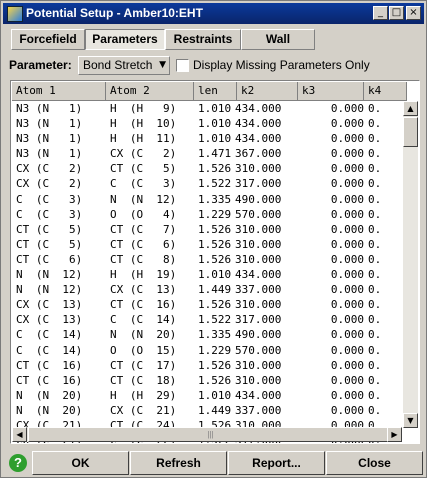 The width and height of the screenshot is (427, 478). What do you see at coordinates (258, 350) in the screenshot?
I see `cell-k2: 570.000` at bounding box center [258, 350].